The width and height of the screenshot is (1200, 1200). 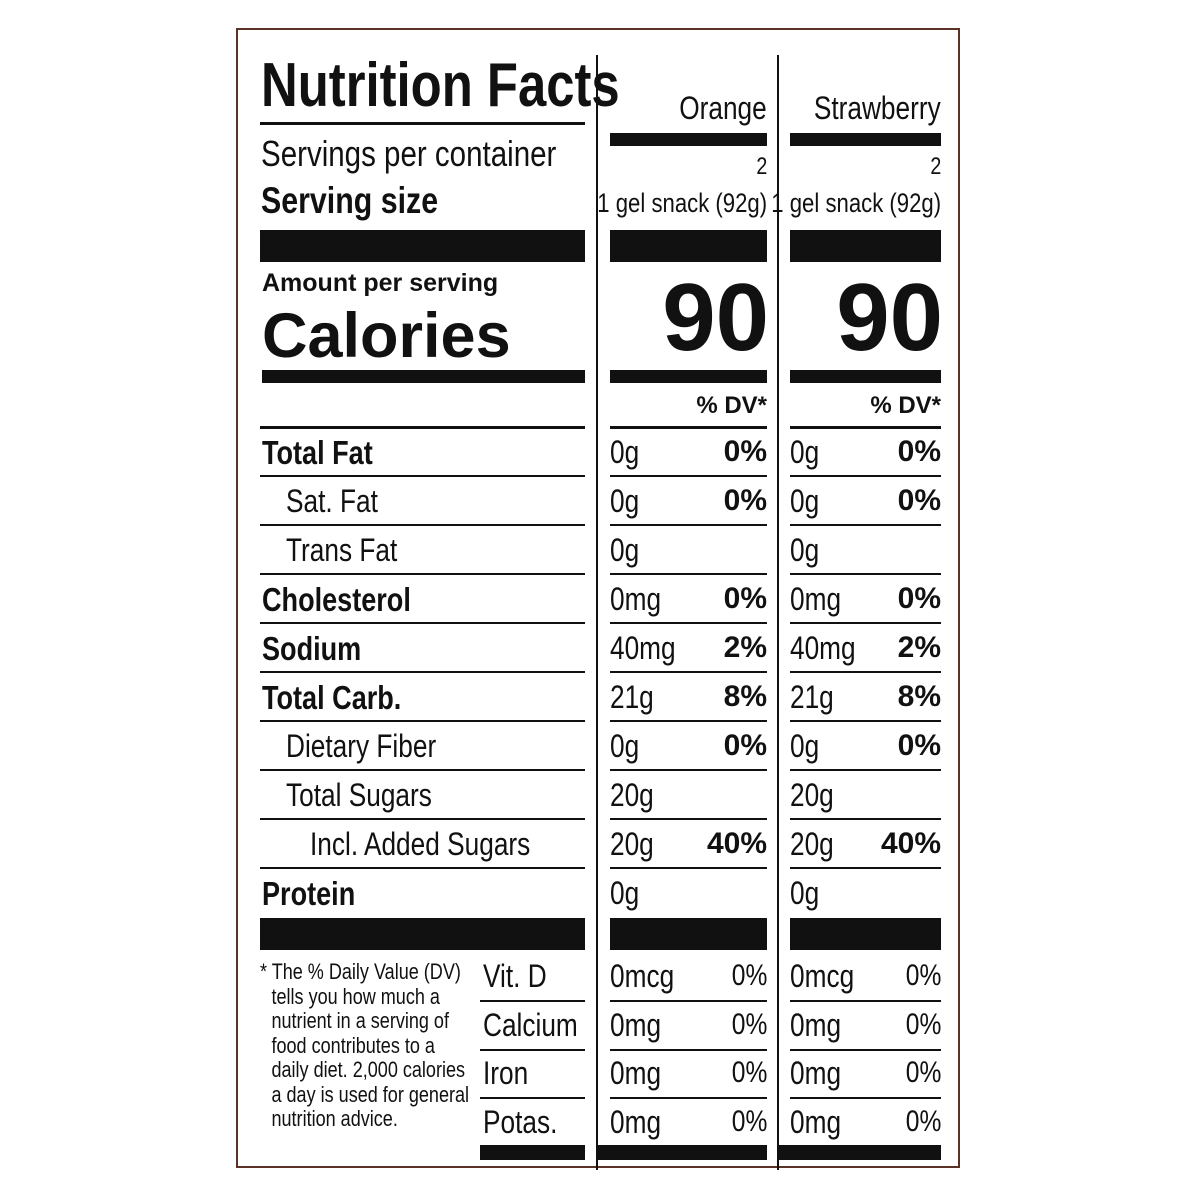 What do you see at coordinates (332, 501) in the screenshot?
I see `nutrient-label: Sat. Fat` at bounding box center [332, 501].